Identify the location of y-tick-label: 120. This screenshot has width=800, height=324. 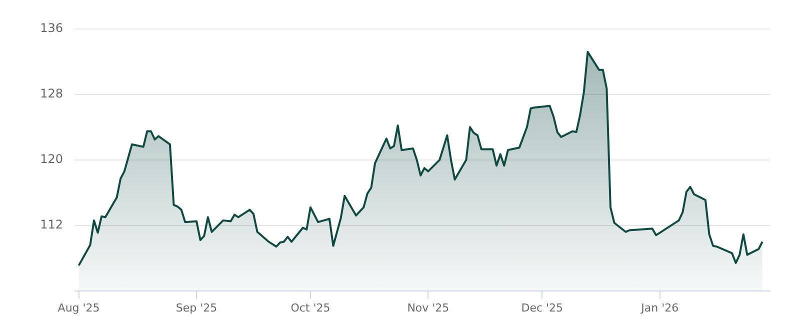
(51, 159).